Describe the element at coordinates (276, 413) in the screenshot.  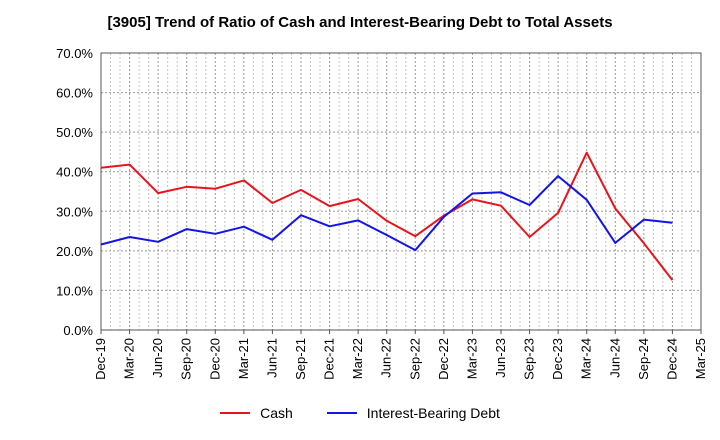
I see `legend-label-cash: Cash` at that location.